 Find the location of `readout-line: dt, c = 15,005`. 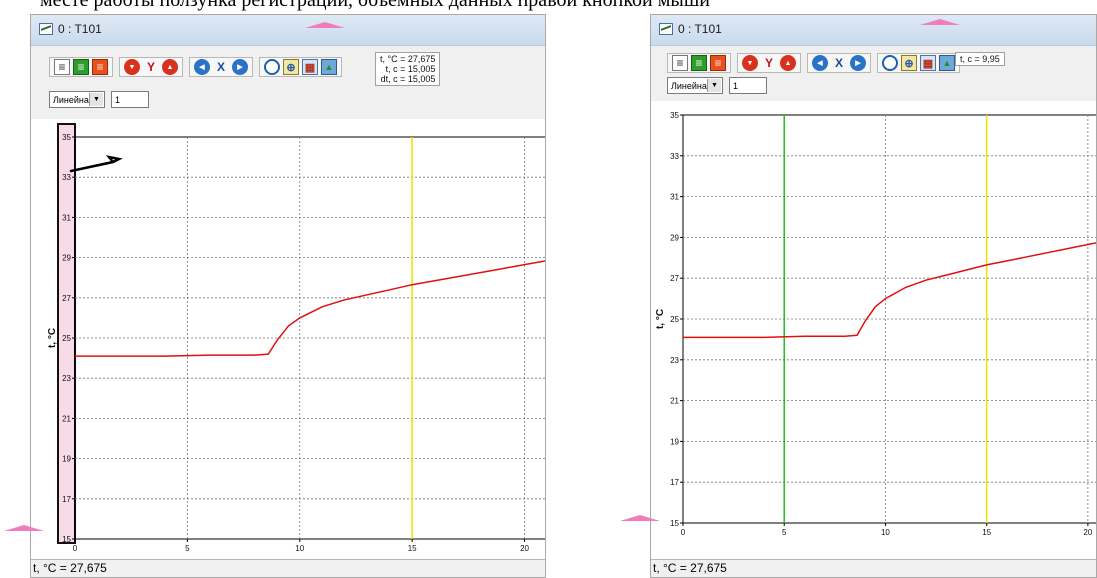

readout-line: dt, c = 15,005 is located at coordinates (408, 79).